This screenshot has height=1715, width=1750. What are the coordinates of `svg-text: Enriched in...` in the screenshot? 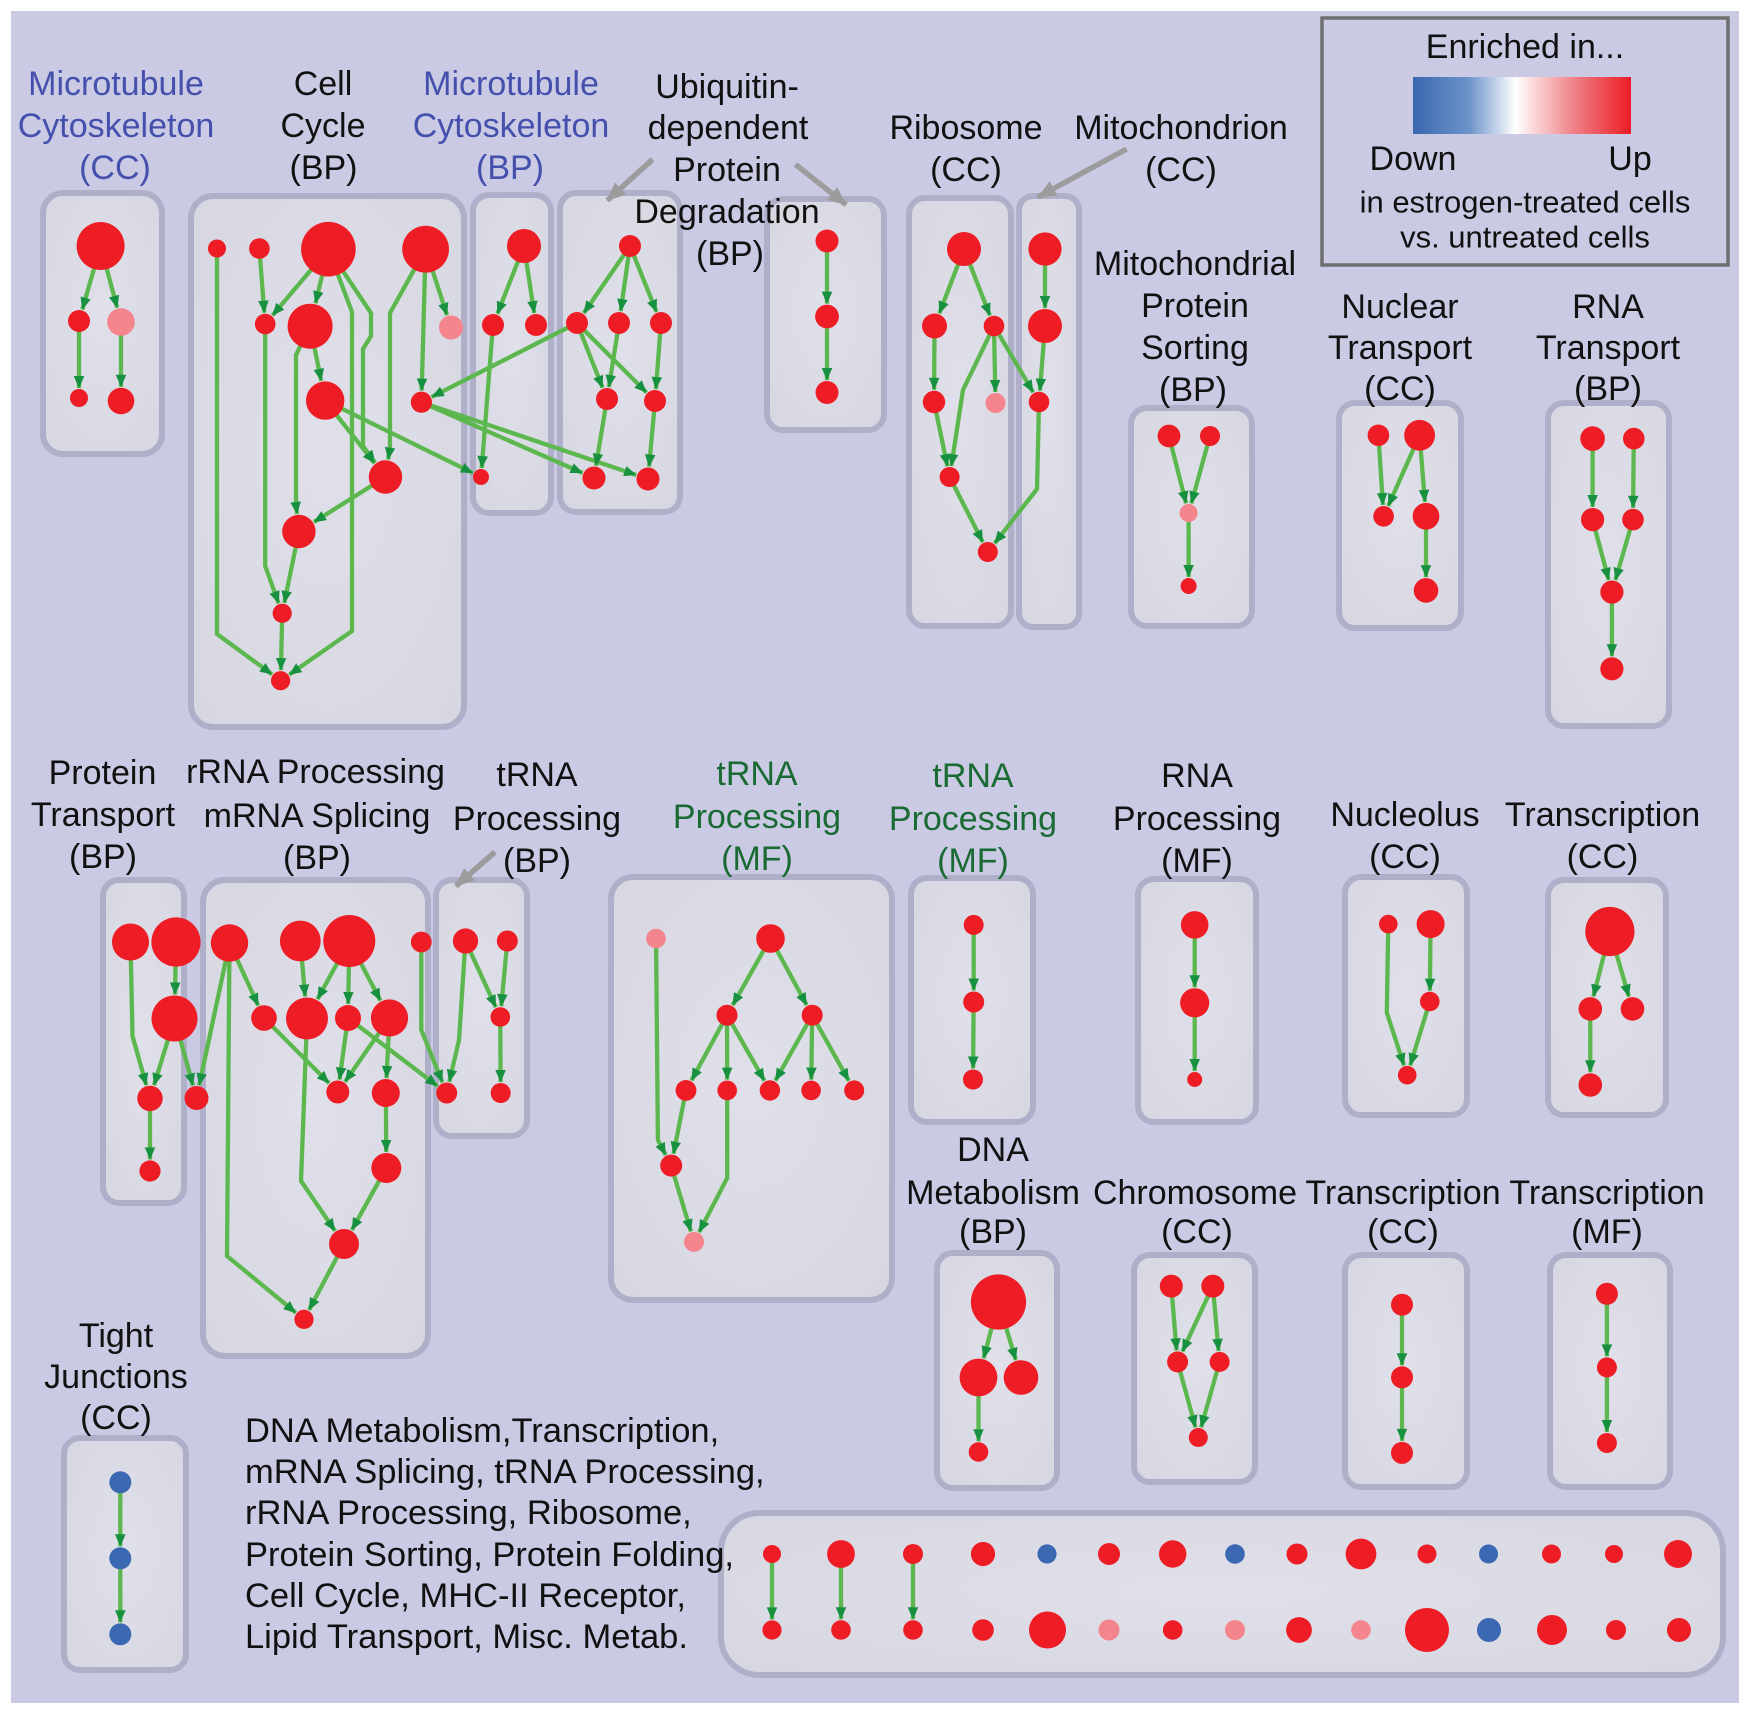 It's located at (1525, 47).